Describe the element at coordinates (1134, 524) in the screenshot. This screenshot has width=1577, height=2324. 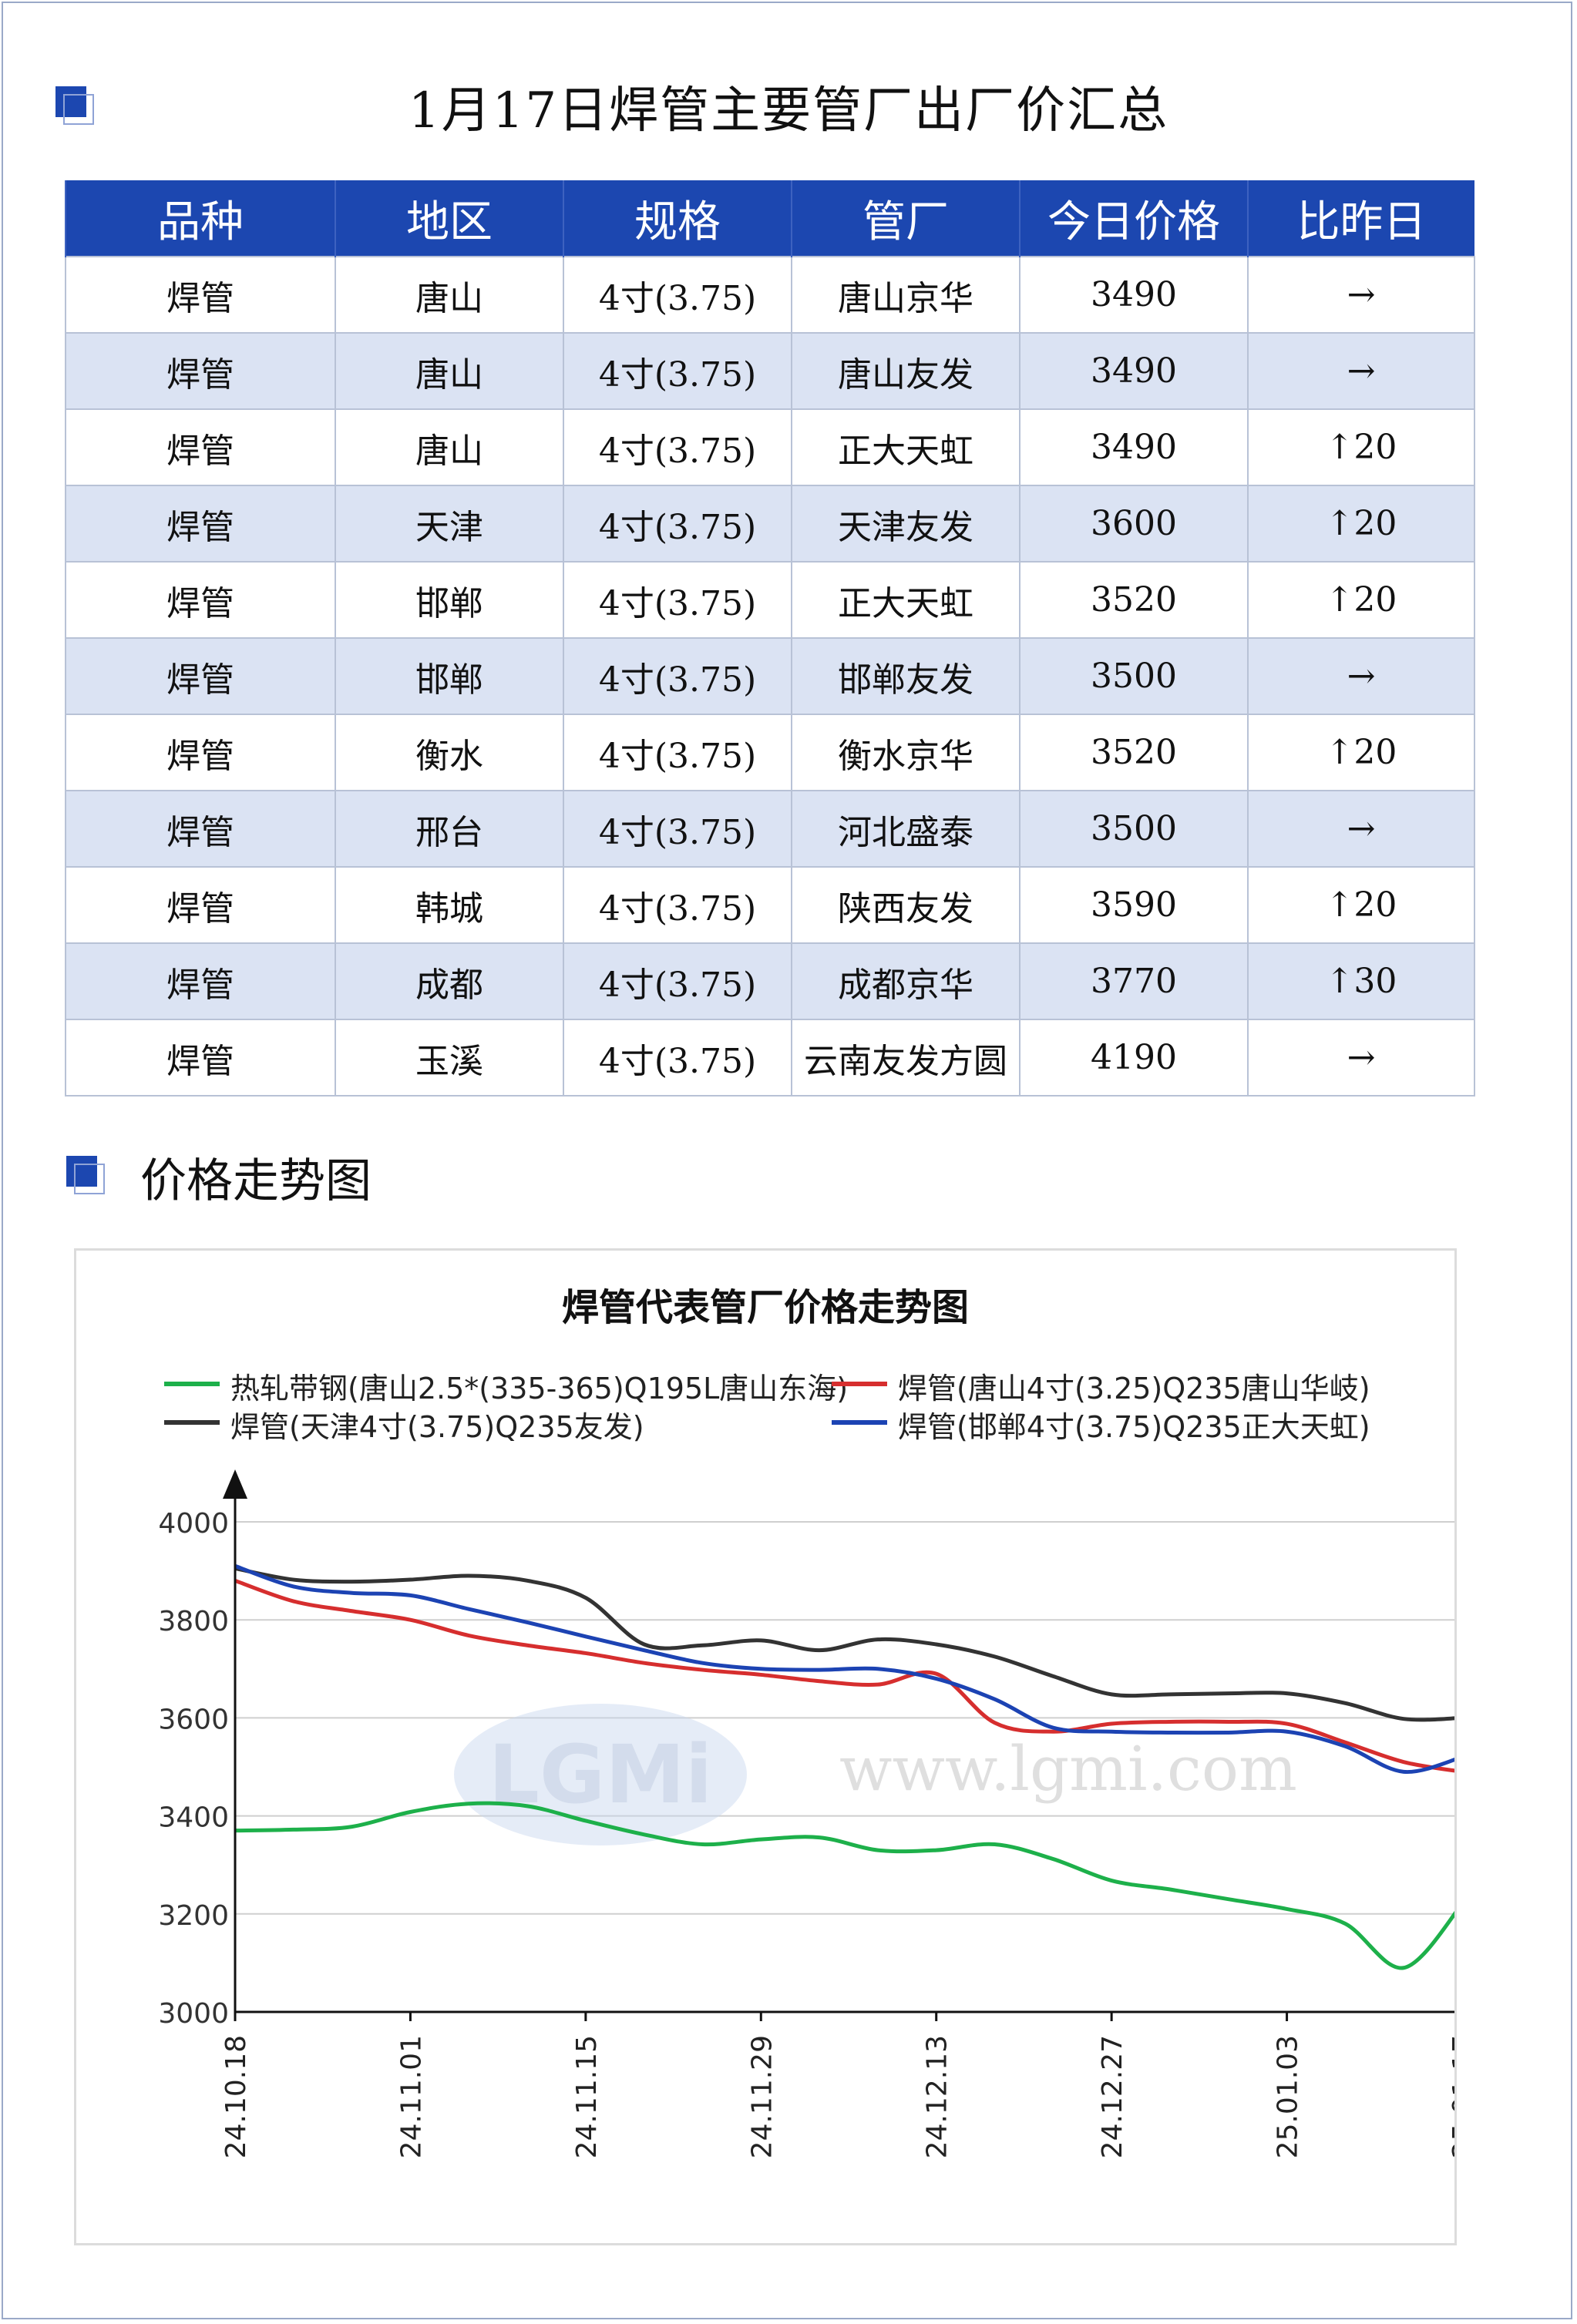
I see `cell-price: 3600` at that location.